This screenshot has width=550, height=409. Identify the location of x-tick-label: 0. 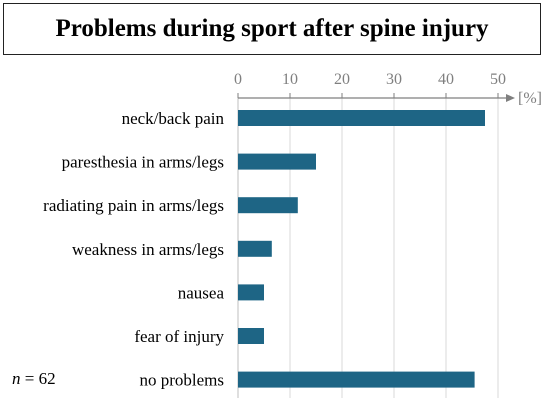
(238, 79).